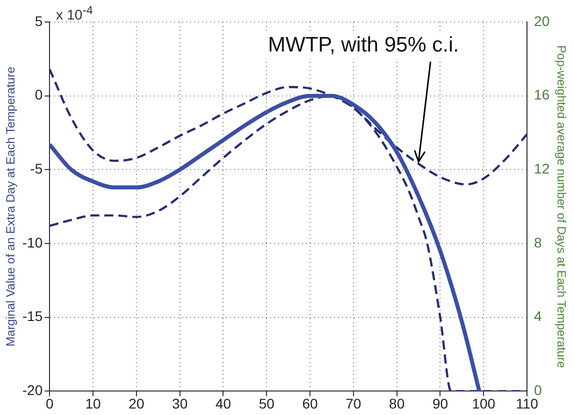  I want to click on x-tick-label: 30, so click(180, 403).